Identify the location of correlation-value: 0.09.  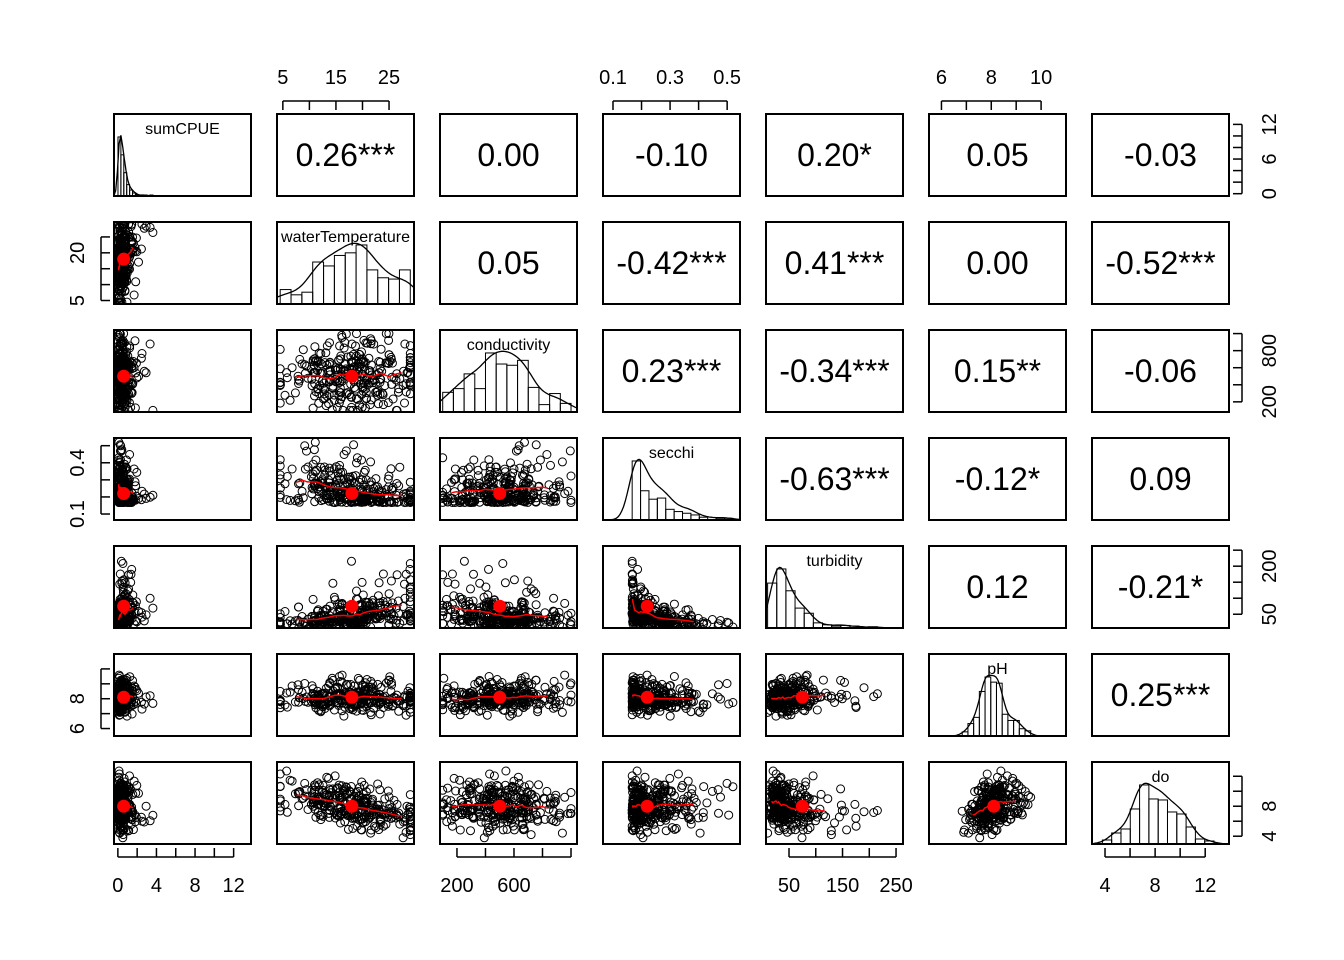
(1160, 479).